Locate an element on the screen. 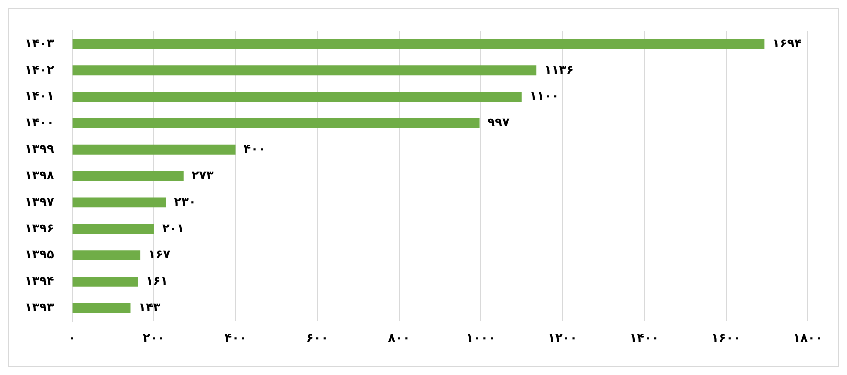 The image size is (847, 375). y-tick-label: ۱۳۹۶ is located at coordinates (39, 228).